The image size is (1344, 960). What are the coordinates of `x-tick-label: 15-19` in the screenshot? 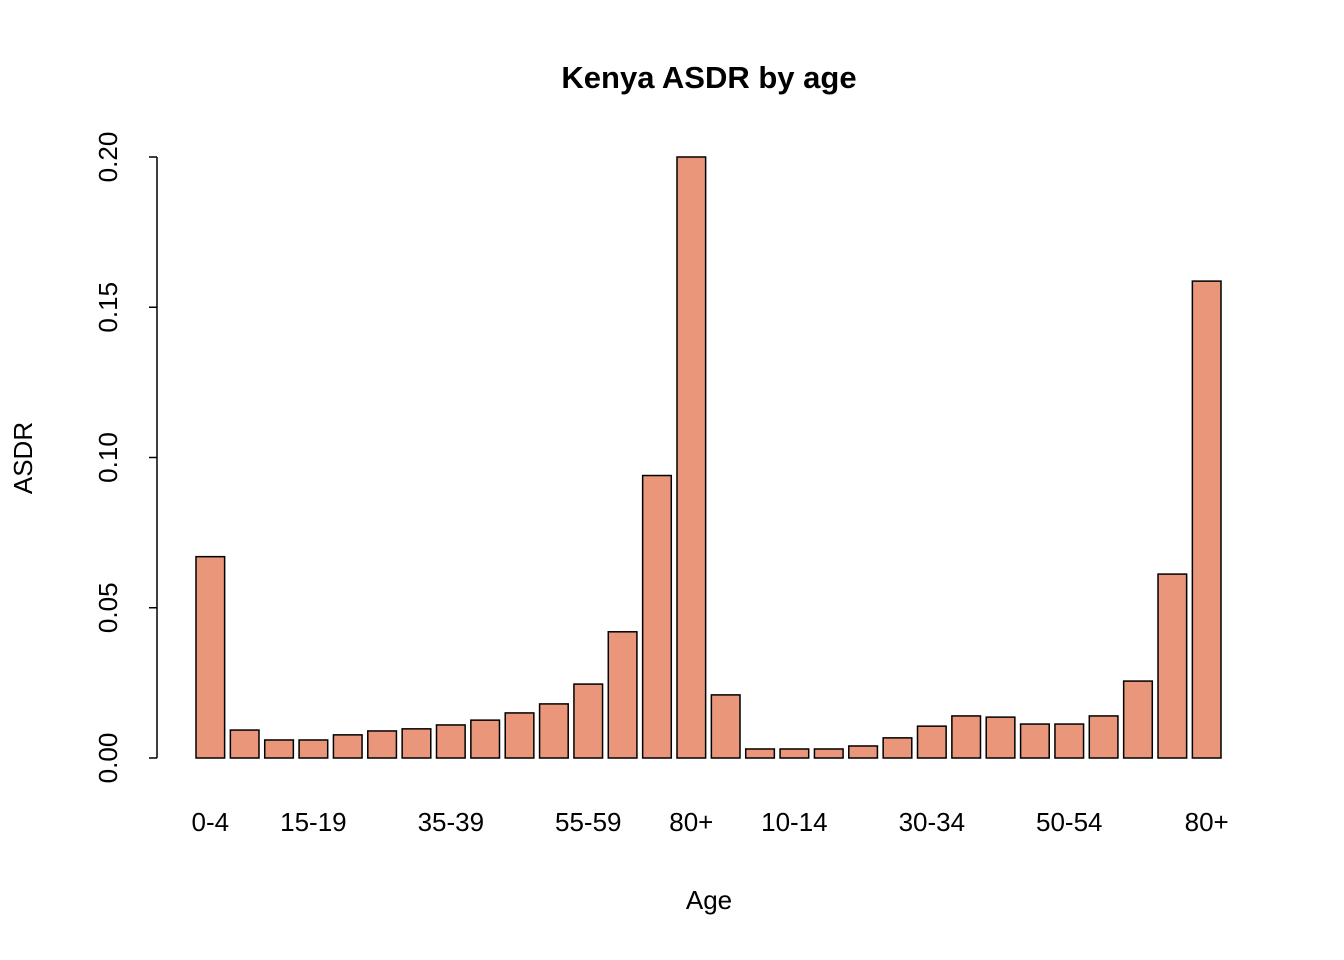 It's located at (313, 822).